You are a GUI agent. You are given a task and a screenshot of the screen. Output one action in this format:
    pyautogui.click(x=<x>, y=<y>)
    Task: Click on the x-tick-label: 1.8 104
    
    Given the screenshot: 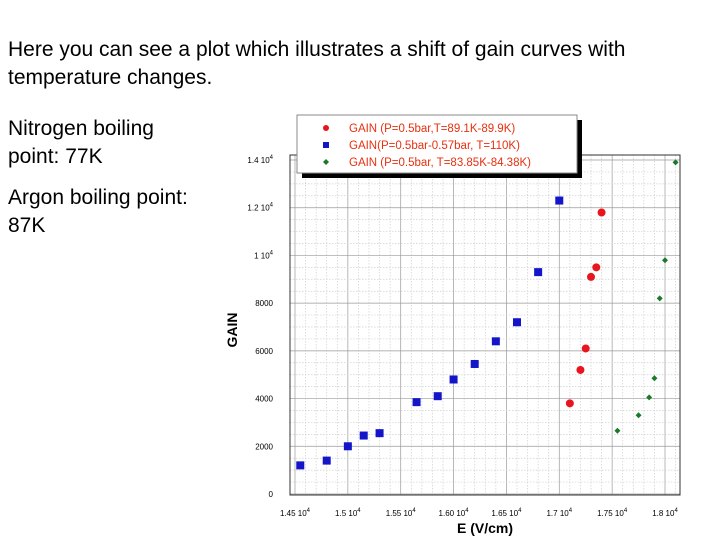 What is the action you would take?
    pyautogui.click(x=665, y=513)
    